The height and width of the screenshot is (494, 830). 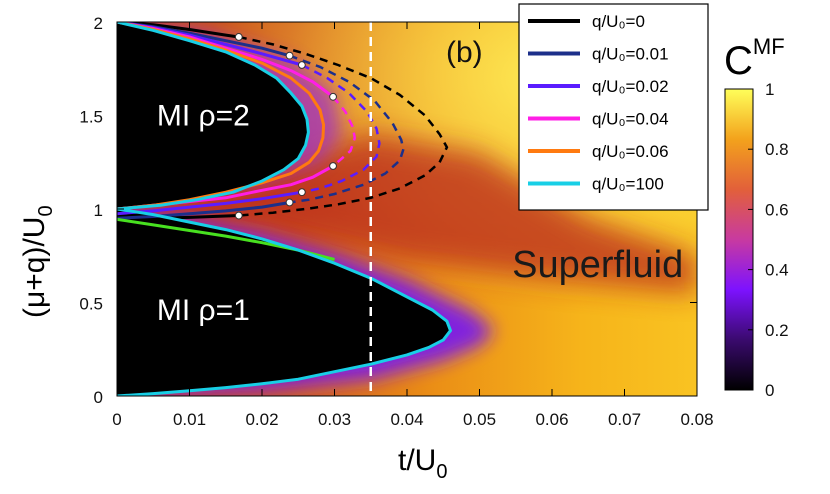 What do you see at coordinates (777, 209) in the screenshot?
I see `colorbar-tick-label: 0.6` at bounding box center [777, 209].